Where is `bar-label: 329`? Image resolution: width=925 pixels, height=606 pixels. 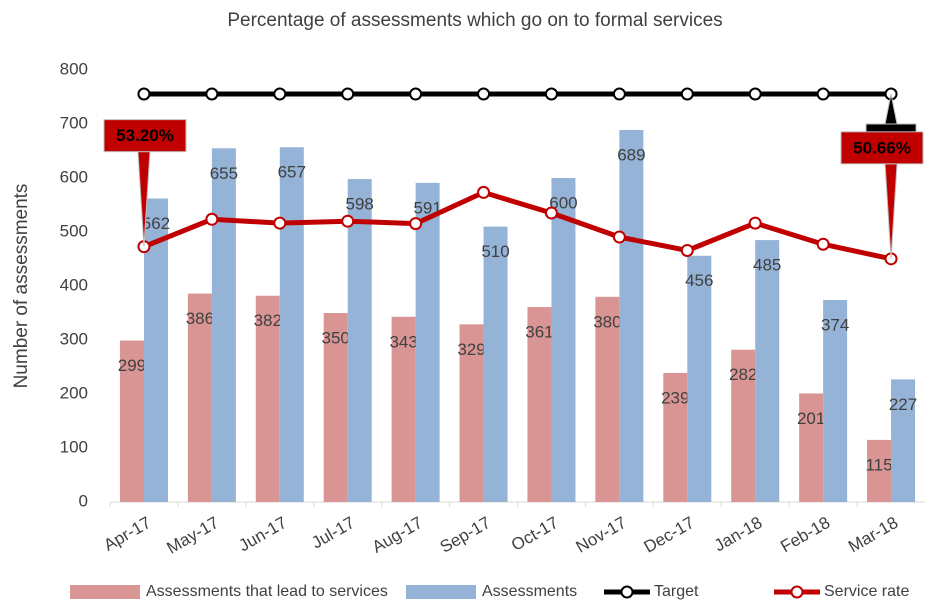
bar-label: 329 is located at coordinates (471, 349).